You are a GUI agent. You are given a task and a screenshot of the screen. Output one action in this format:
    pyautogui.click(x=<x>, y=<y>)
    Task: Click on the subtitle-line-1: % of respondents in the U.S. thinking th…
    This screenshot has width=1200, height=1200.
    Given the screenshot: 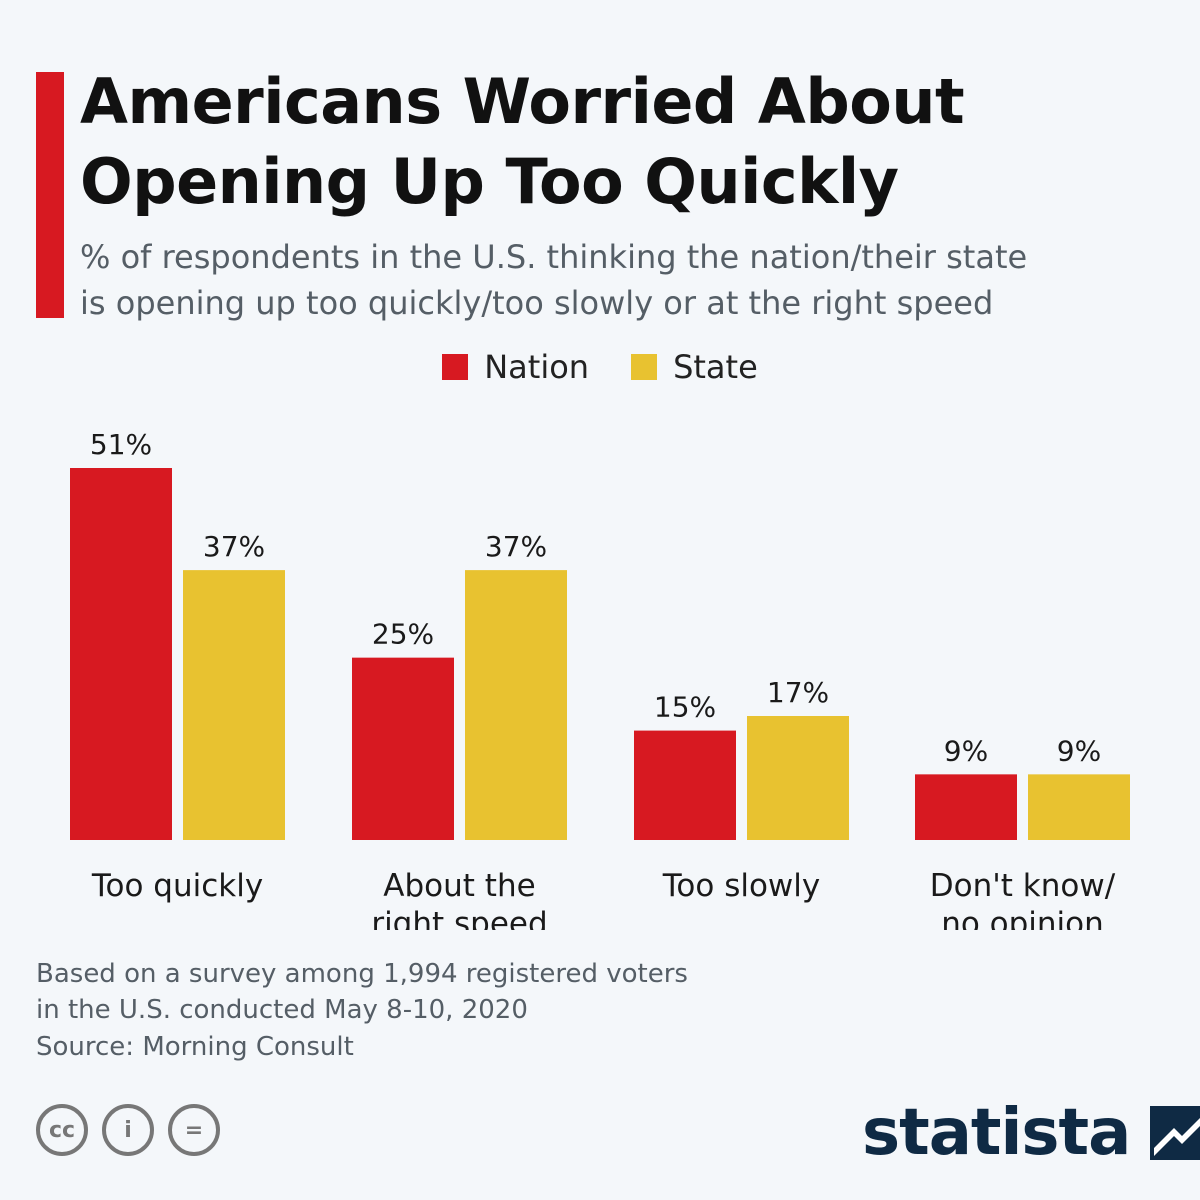 What is the action you would take?
    pyautogui.click(x=554, y=257)
    